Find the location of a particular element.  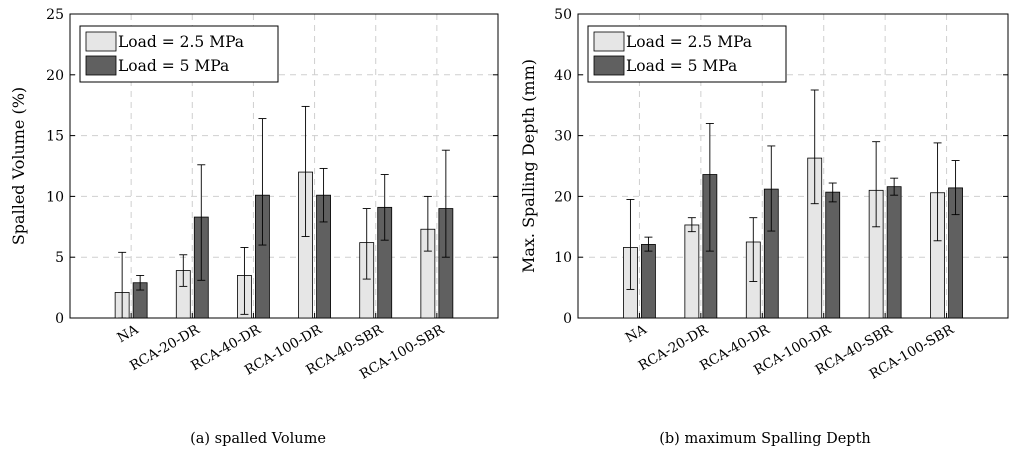

y-tick-label: 40 is located at coordinates (563, 76).